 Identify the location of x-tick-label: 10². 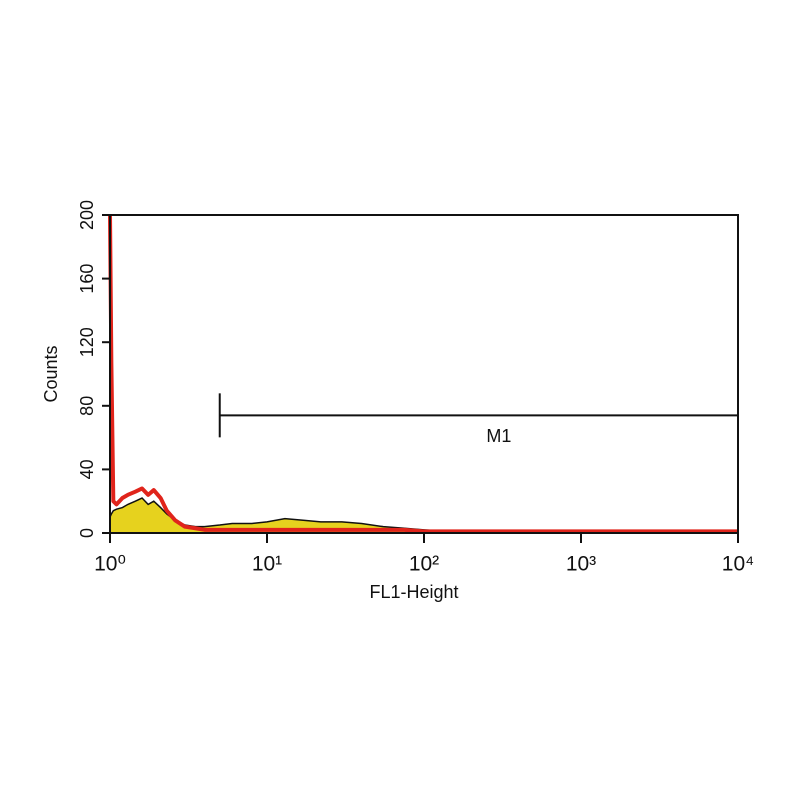
(424, 564).